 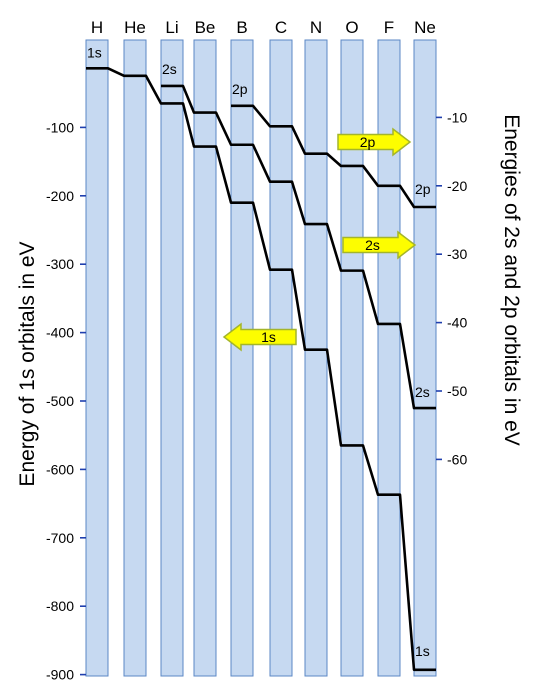 What do you see at coordinates (352, 358) in the screenshot?
I see `column-o` at bounding box center [352, 358].